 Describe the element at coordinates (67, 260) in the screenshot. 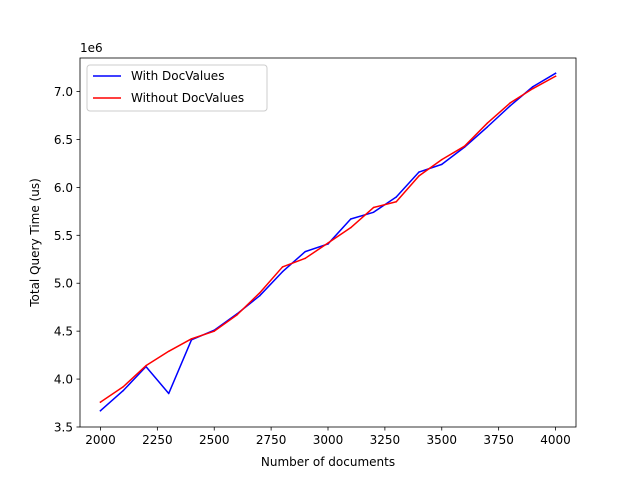

I see `y-axis-ticks: 3.5 4.0 4.5 5.0 5.5 6.0 6.5 7.0` at that location.